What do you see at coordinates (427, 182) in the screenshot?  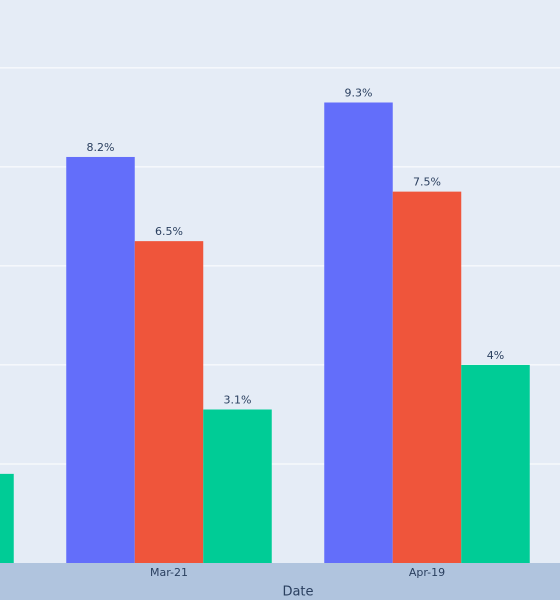 I see `value-label: 7.5%` at bounding box center [427, 182].